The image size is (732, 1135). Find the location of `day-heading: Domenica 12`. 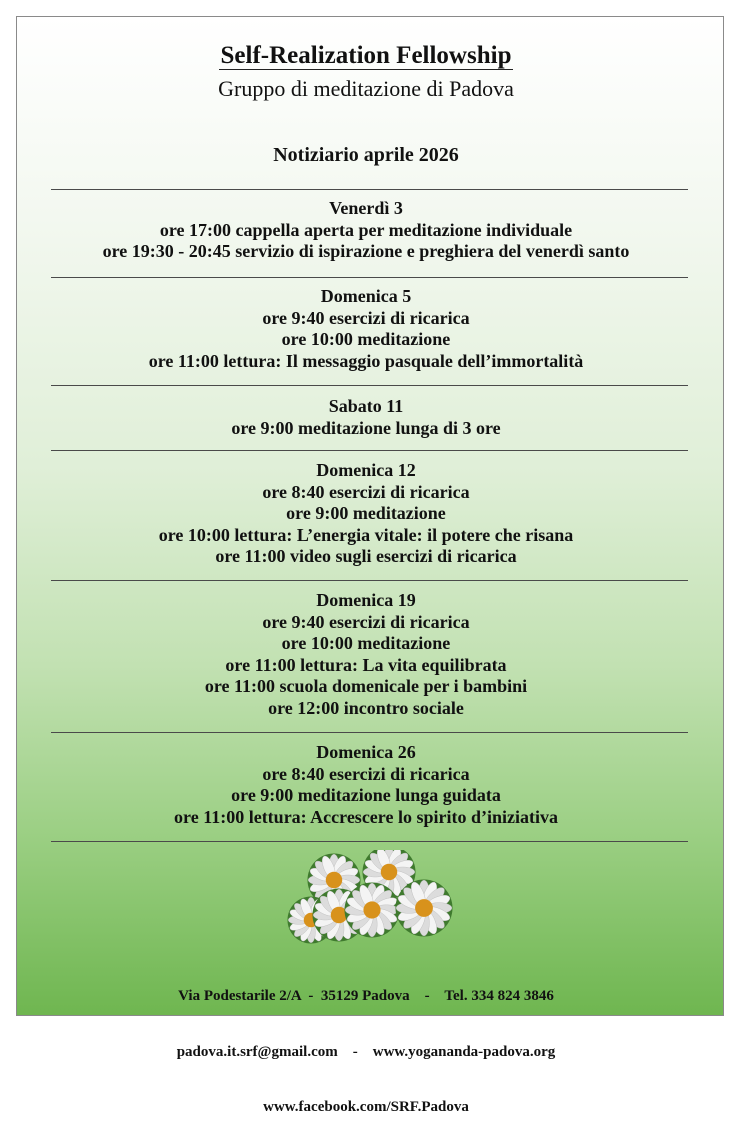

day-heading: Domenica 12 is located at coordinates (366, 470).